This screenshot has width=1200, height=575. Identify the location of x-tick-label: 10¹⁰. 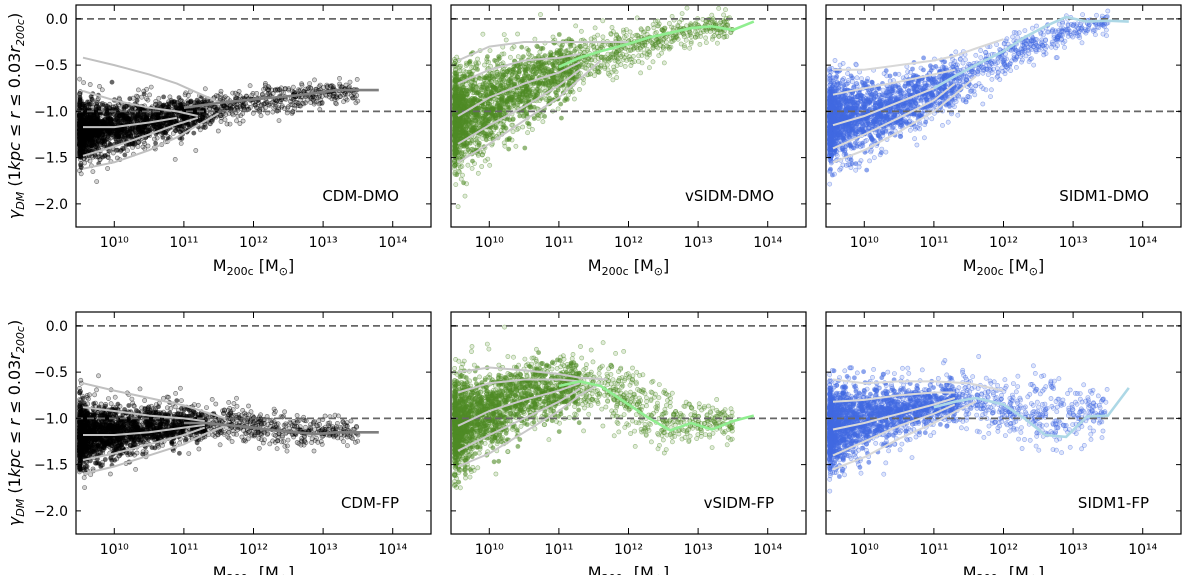
(114, 243).